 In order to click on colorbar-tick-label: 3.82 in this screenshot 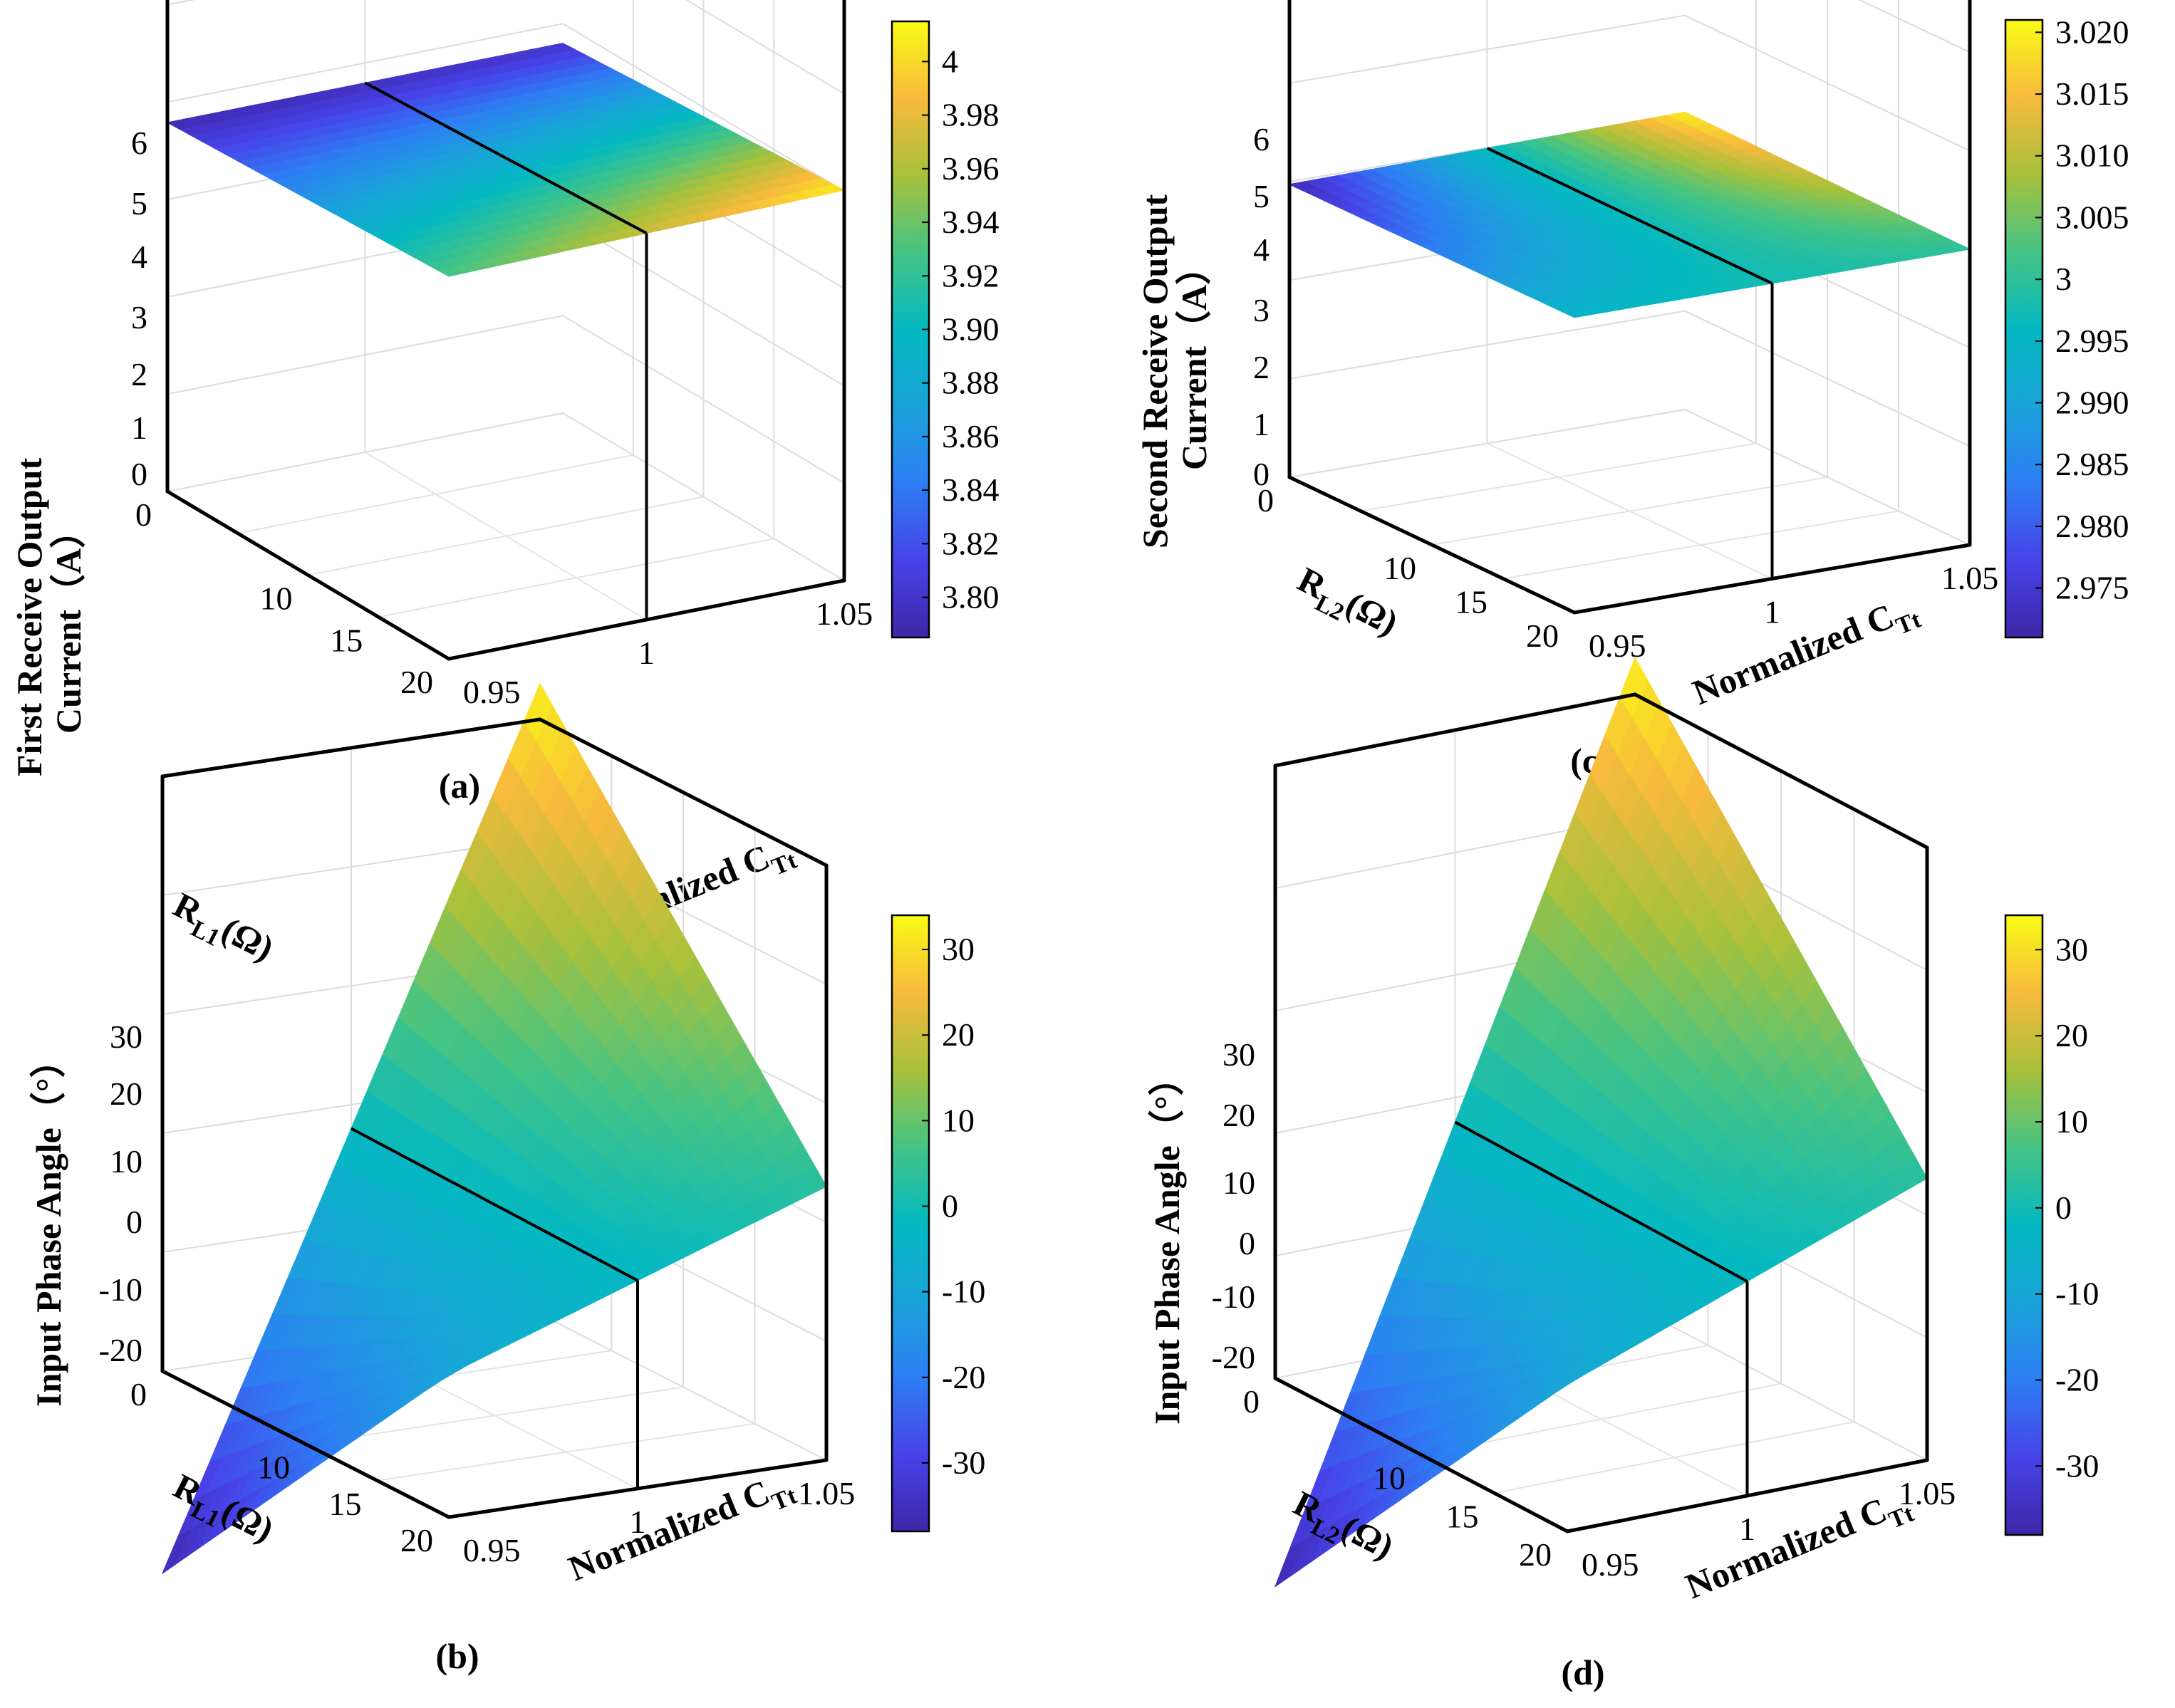, I will do `click(971, 543)`.